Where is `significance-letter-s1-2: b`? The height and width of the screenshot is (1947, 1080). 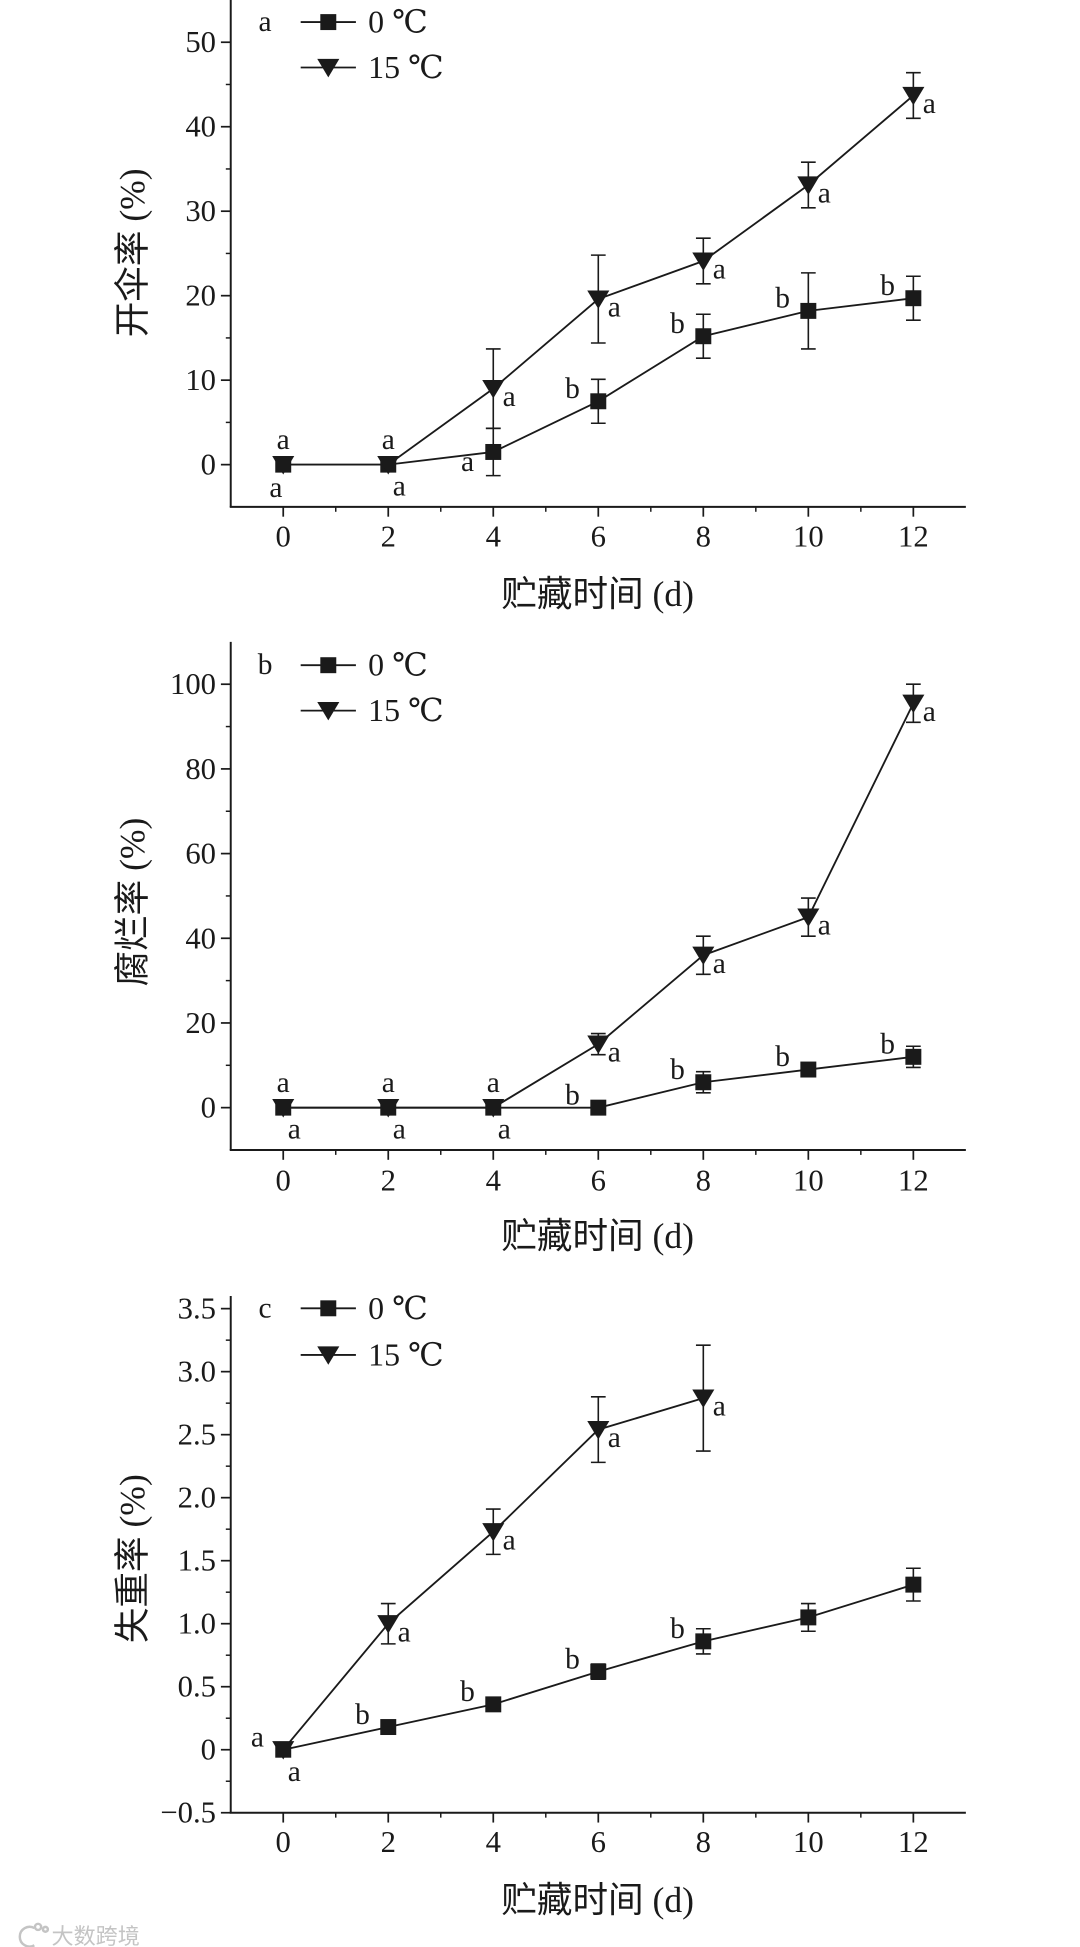
significance-letter-s1-2: b is located at coordinates (467, 1692).